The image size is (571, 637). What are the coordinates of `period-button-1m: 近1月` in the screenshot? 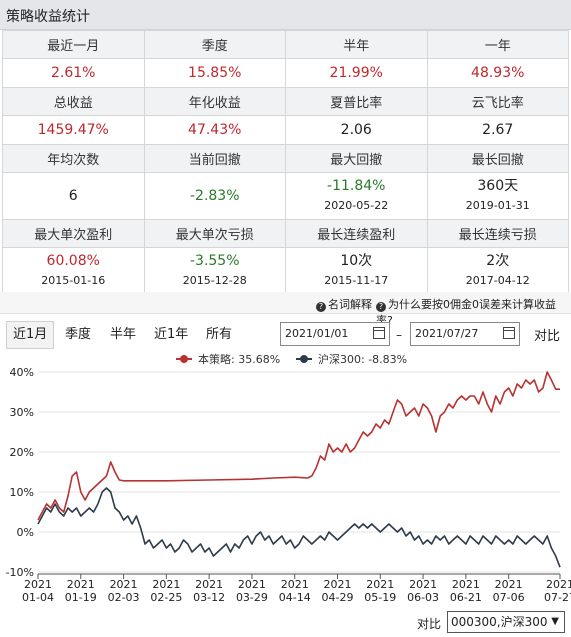 It's located at (30, 335).